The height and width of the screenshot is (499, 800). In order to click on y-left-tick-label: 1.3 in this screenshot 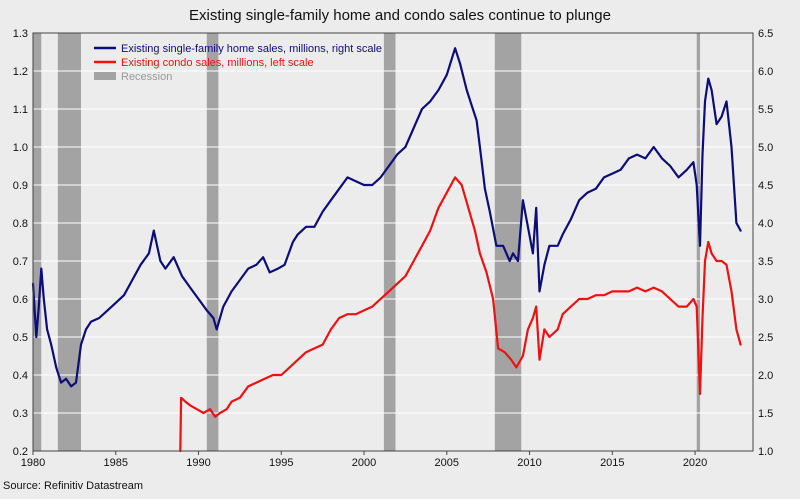, I will do `click(20, 34)`.